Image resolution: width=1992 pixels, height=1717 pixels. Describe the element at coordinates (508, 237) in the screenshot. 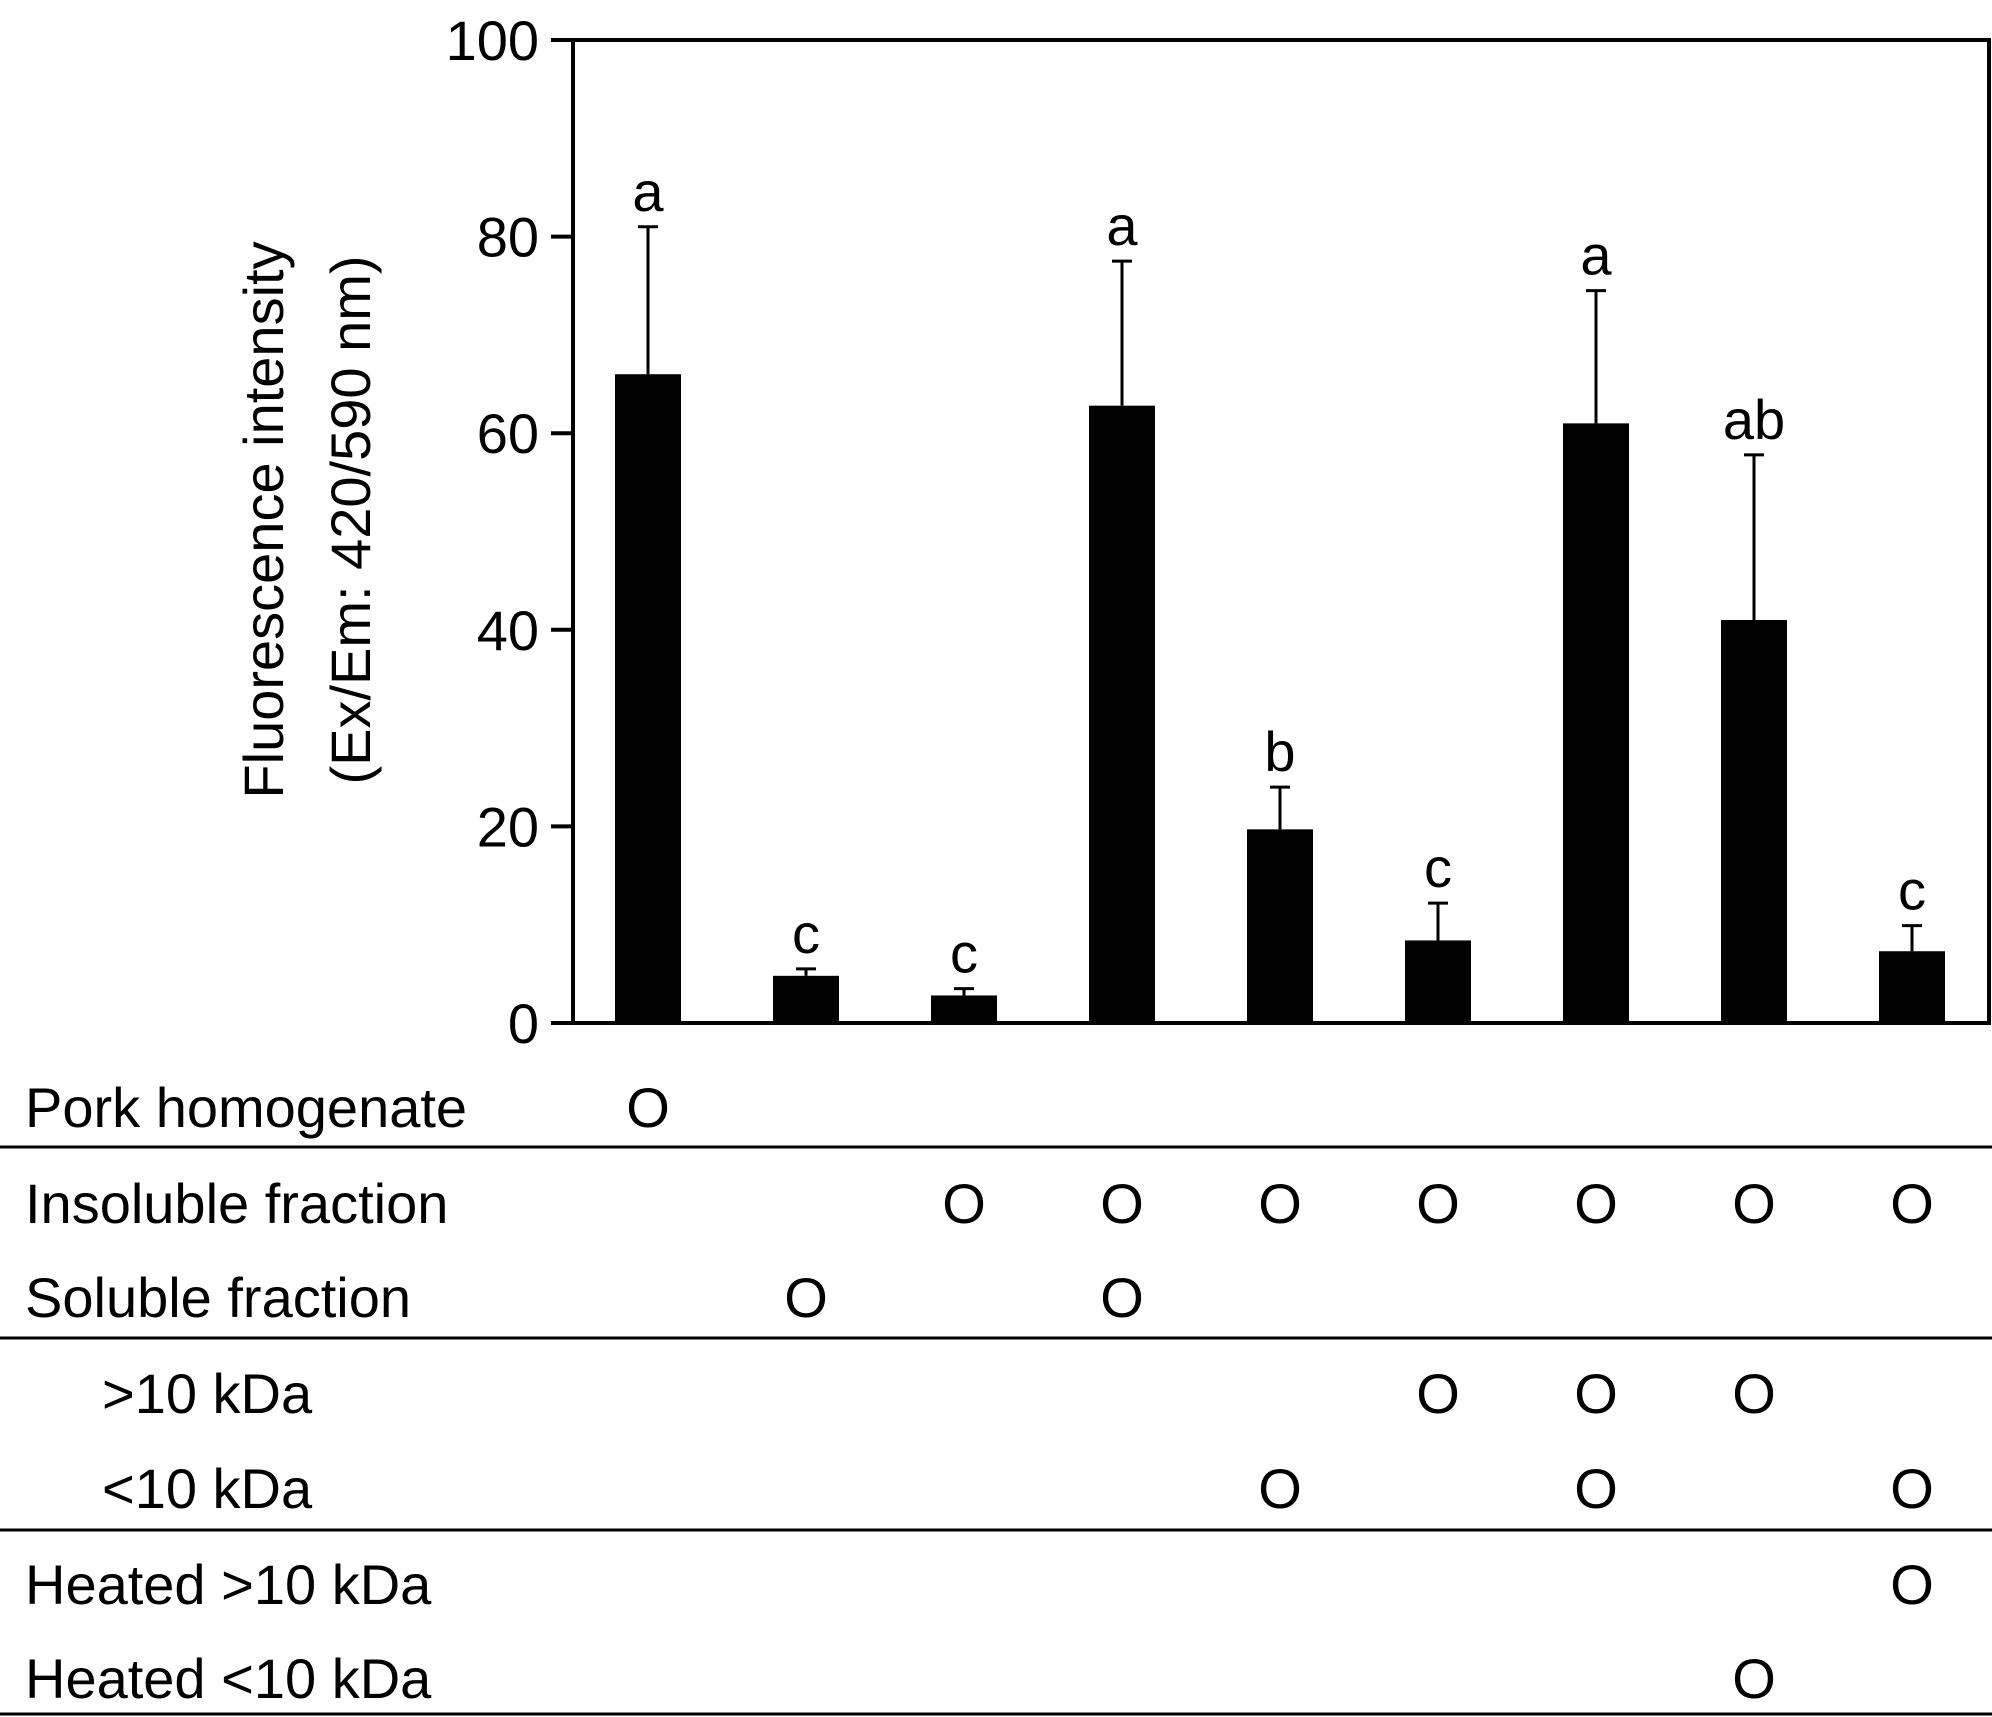

I see `y-tick-label: 80` at that location.